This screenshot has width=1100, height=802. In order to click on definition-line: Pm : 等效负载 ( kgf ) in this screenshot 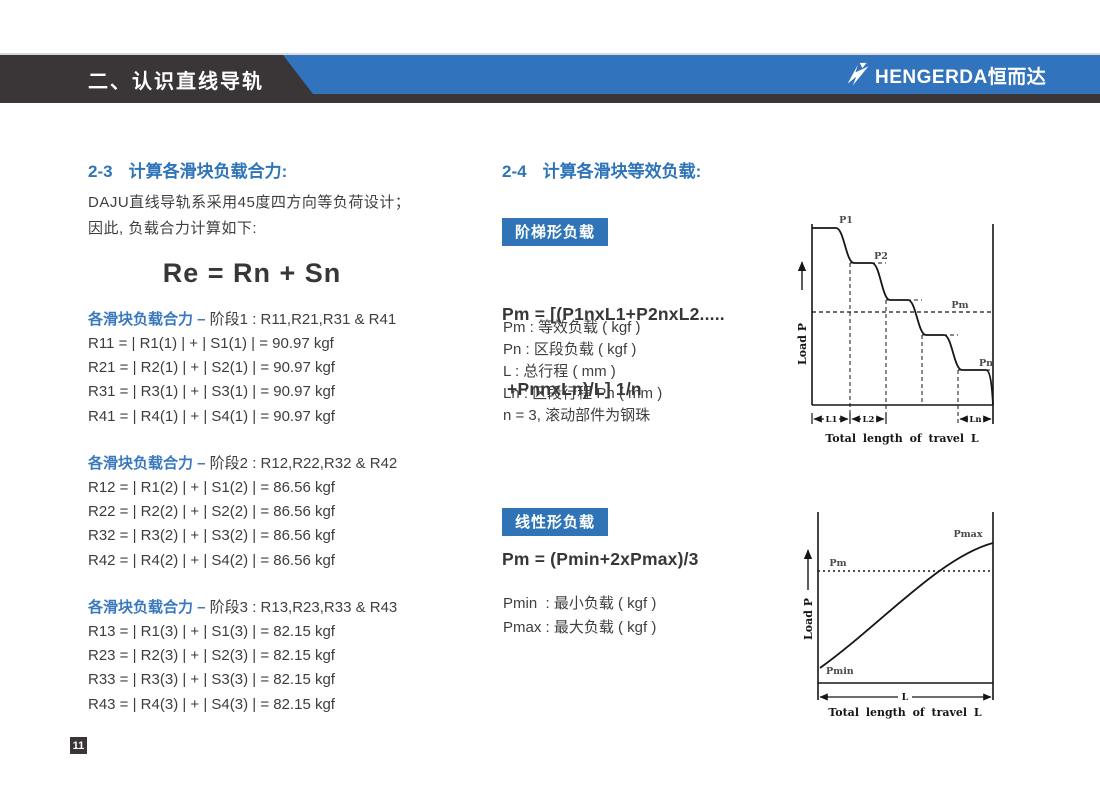, I will do `click(572, 327)`.